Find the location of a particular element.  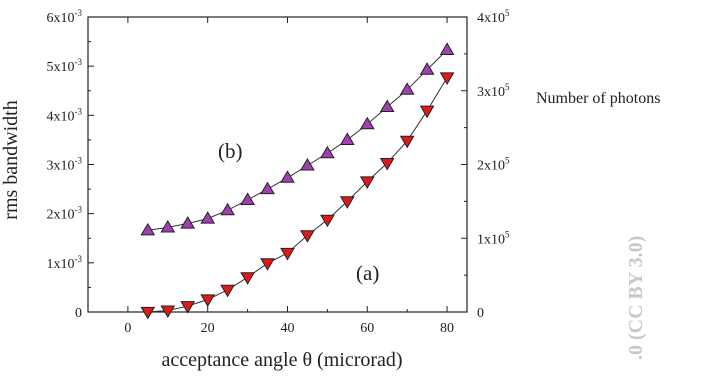

y2-tick-label: 4x10⁵ is located at coordinates (493, 17).